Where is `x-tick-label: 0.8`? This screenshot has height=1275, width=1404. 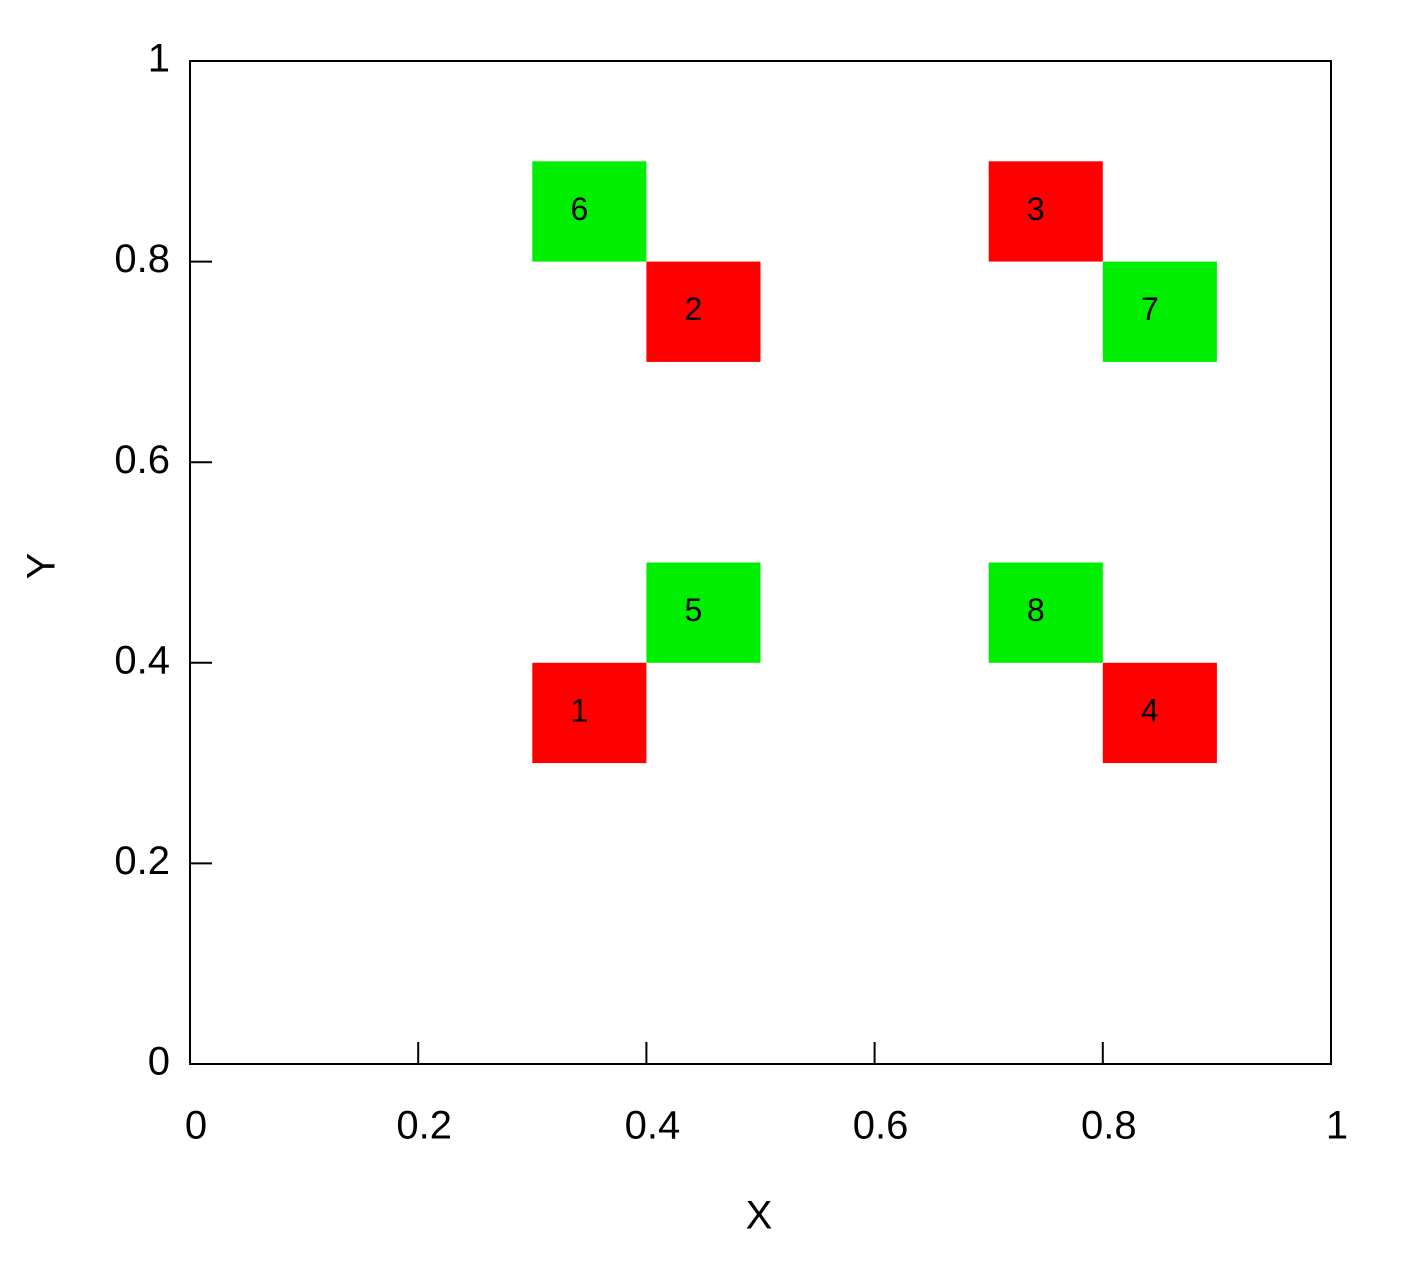
x-tick-label: 0.8 is located at coordinates (1109, 1126).